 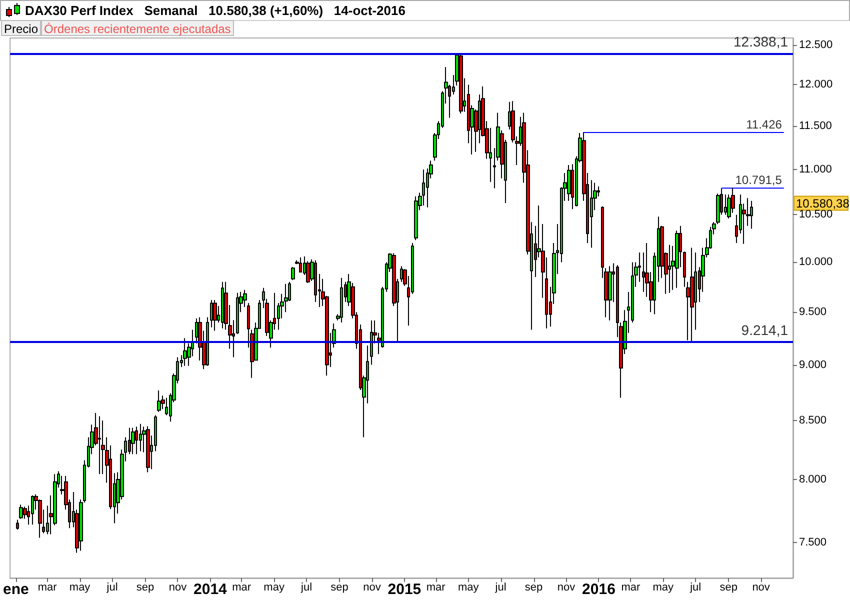 I want to click on y-tick-label: 7.500, so click(x=813, y=542).